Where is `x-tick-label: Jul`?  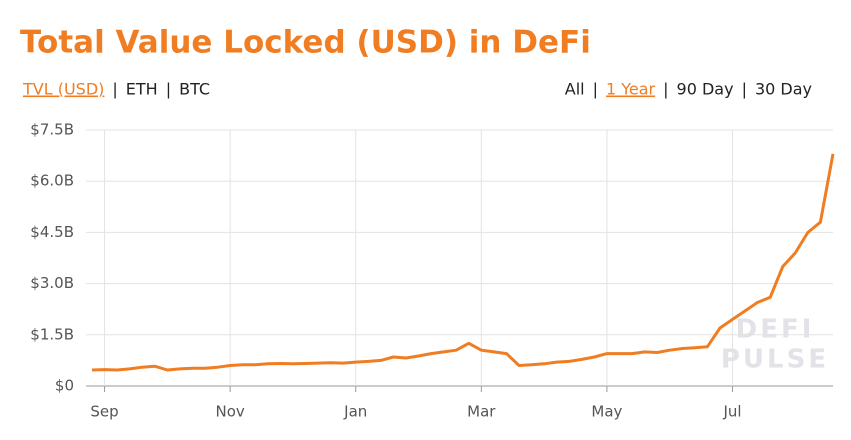
x-tick-label: Jul is located at coordinates (731, 412).